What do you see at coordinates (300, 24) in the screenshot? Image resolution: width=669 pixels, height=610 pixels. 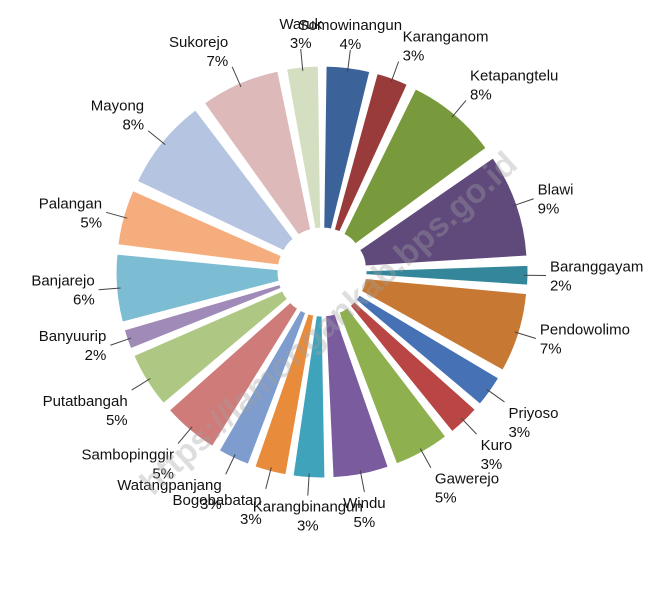 I see `category-label: Waruk` at bounding box center [300, 24].